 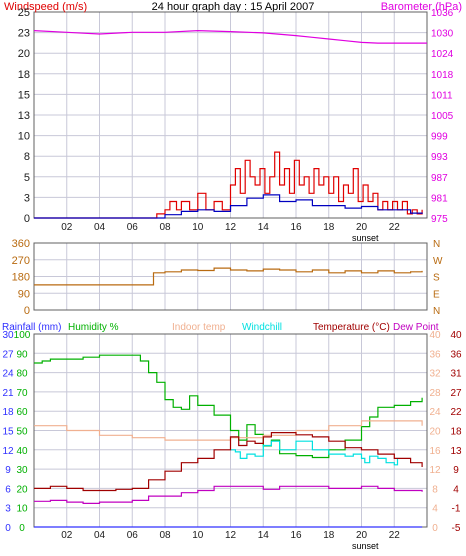 I want to click on series-dew-point, so click(x=228, y=494).